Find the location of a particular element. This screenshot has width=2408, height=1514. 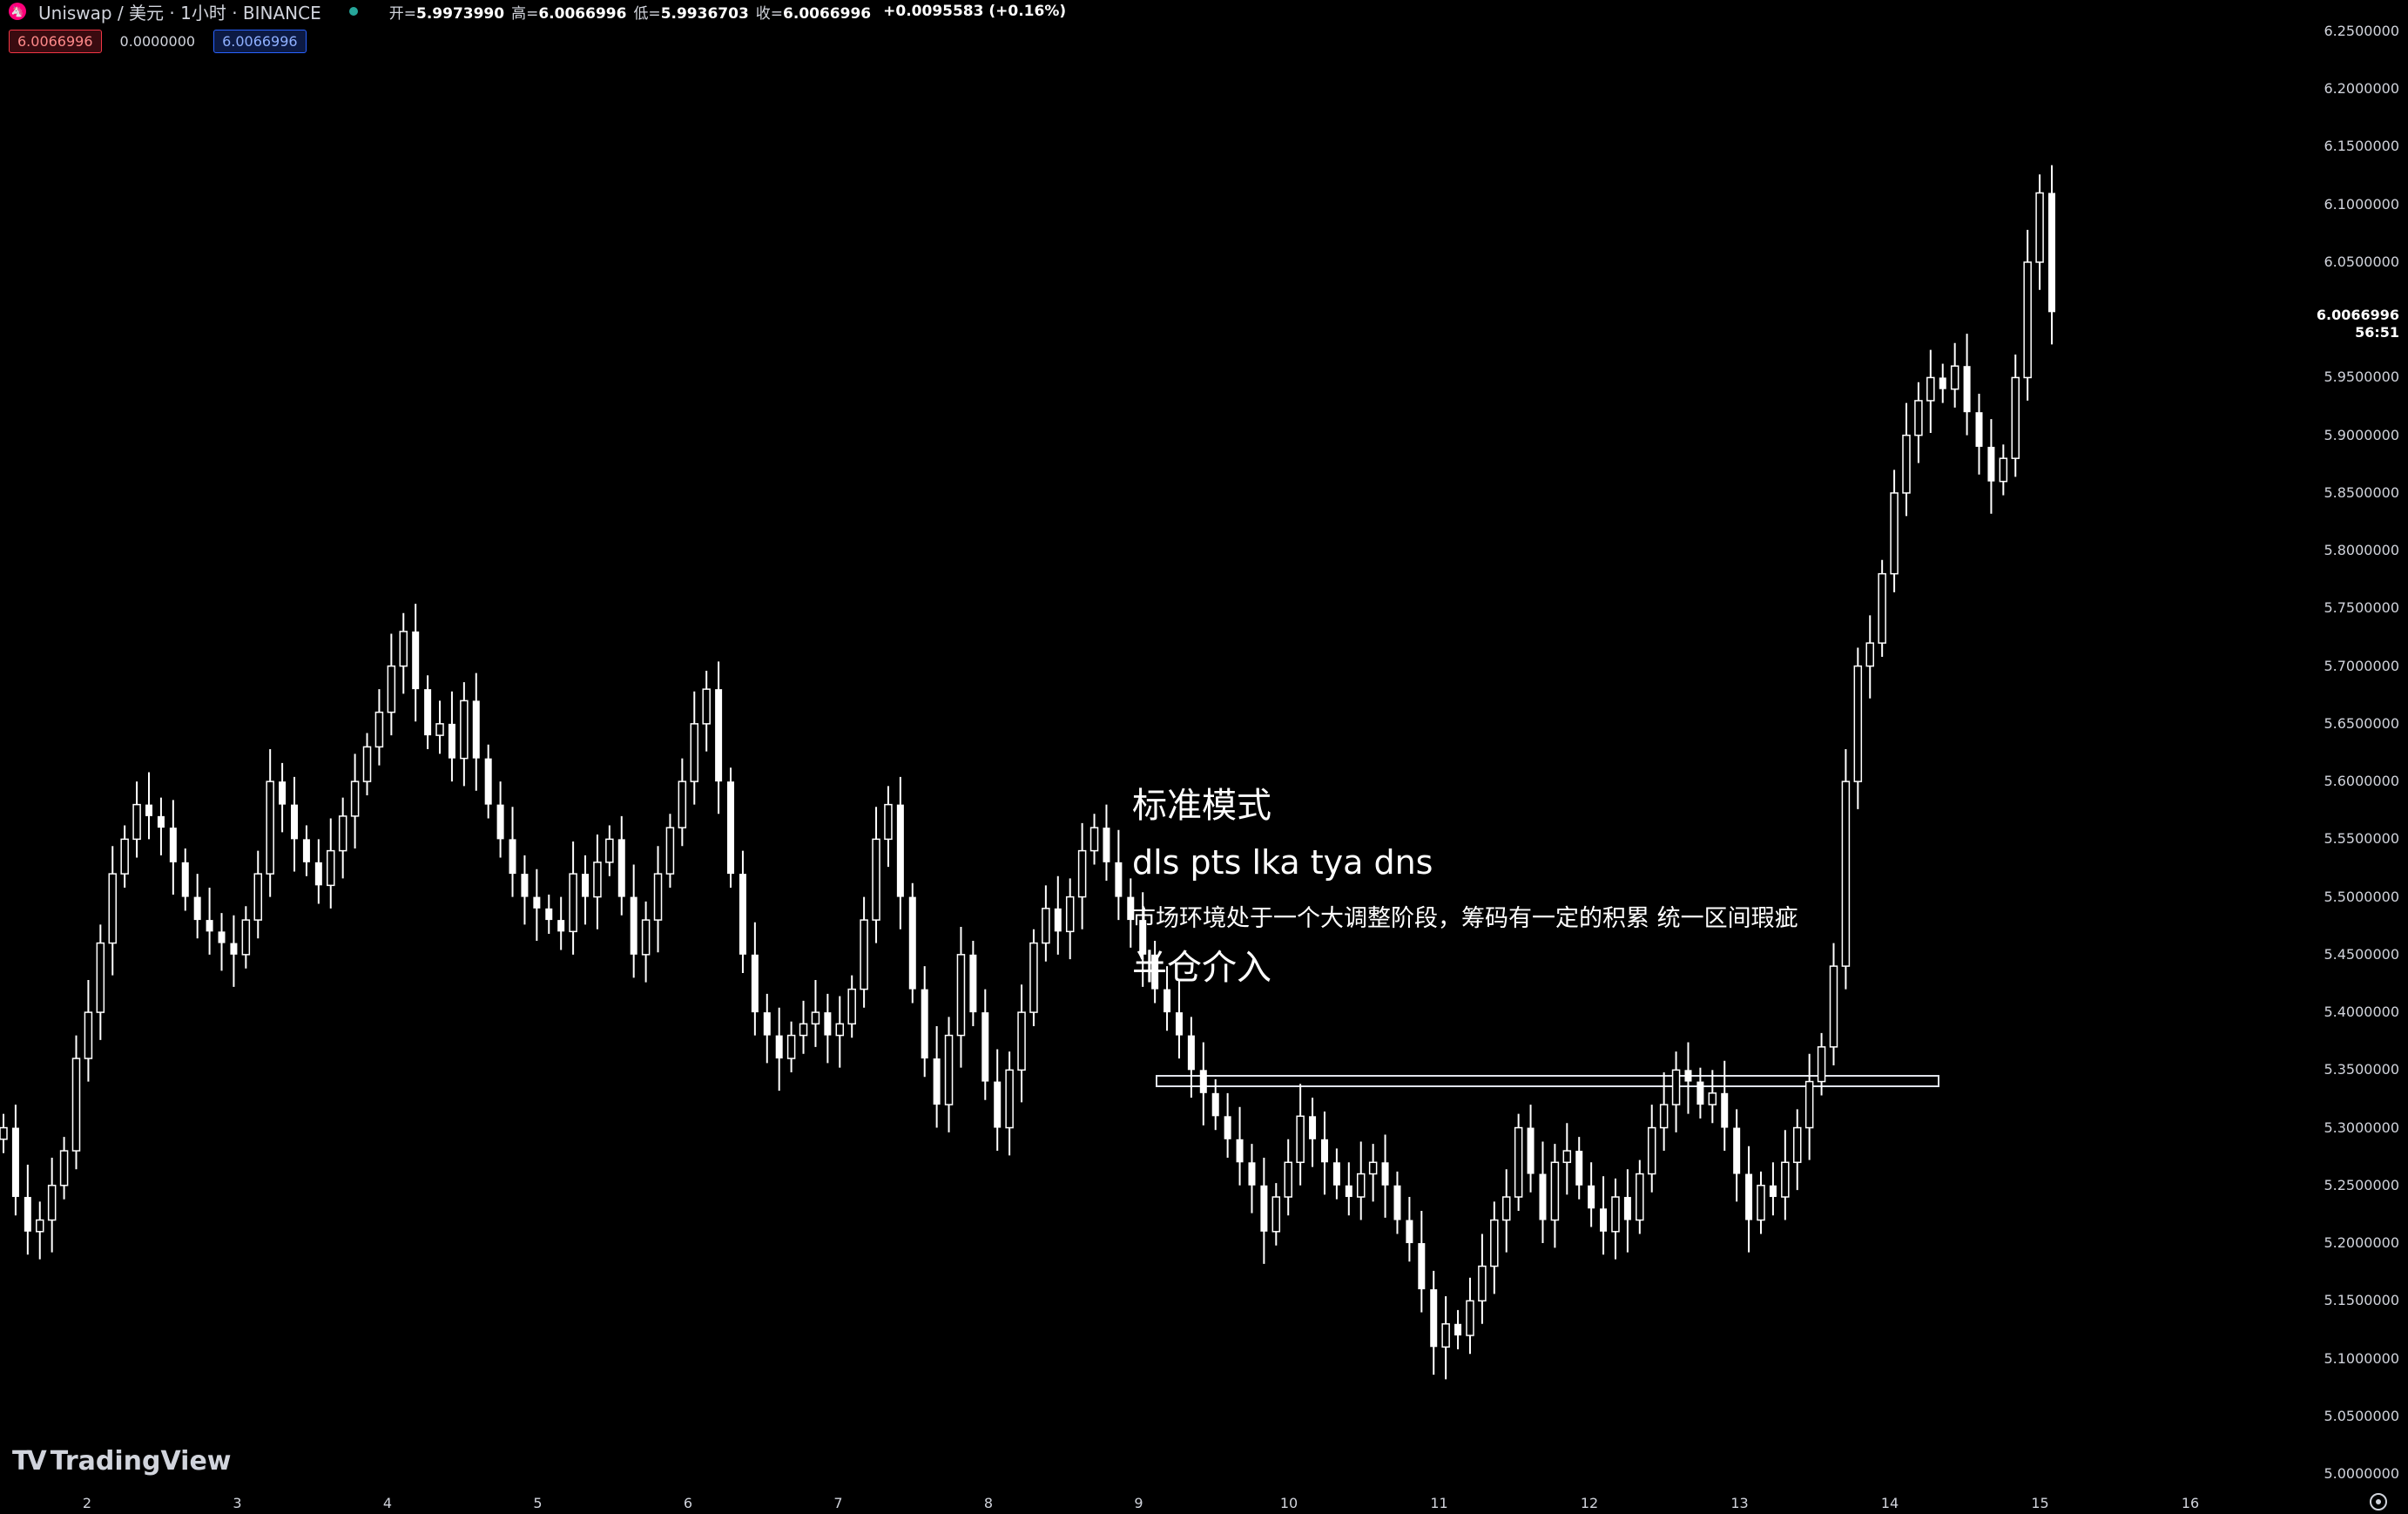

ohlc-close-key: 收= is located at coordinates (769, 14).